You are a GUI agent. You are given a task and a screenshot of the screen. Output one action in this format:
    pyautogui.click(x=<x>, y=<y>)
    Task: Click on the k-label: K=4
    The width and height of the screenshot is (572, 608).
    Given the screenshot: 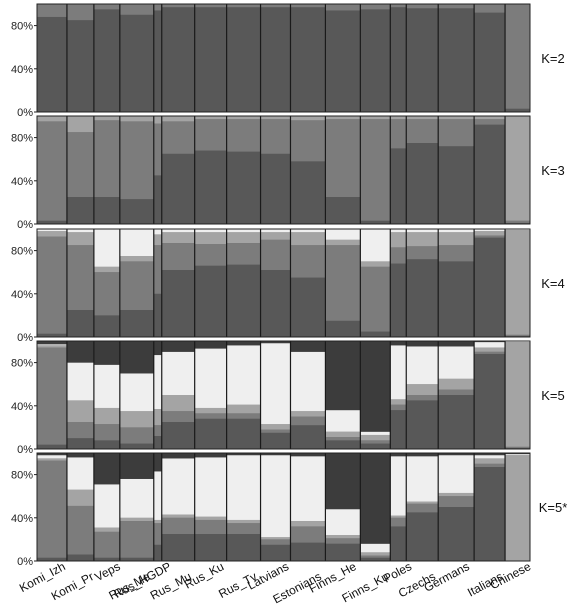 What is the action you would take?
    pyautogui.click(x=553, y=283)
    